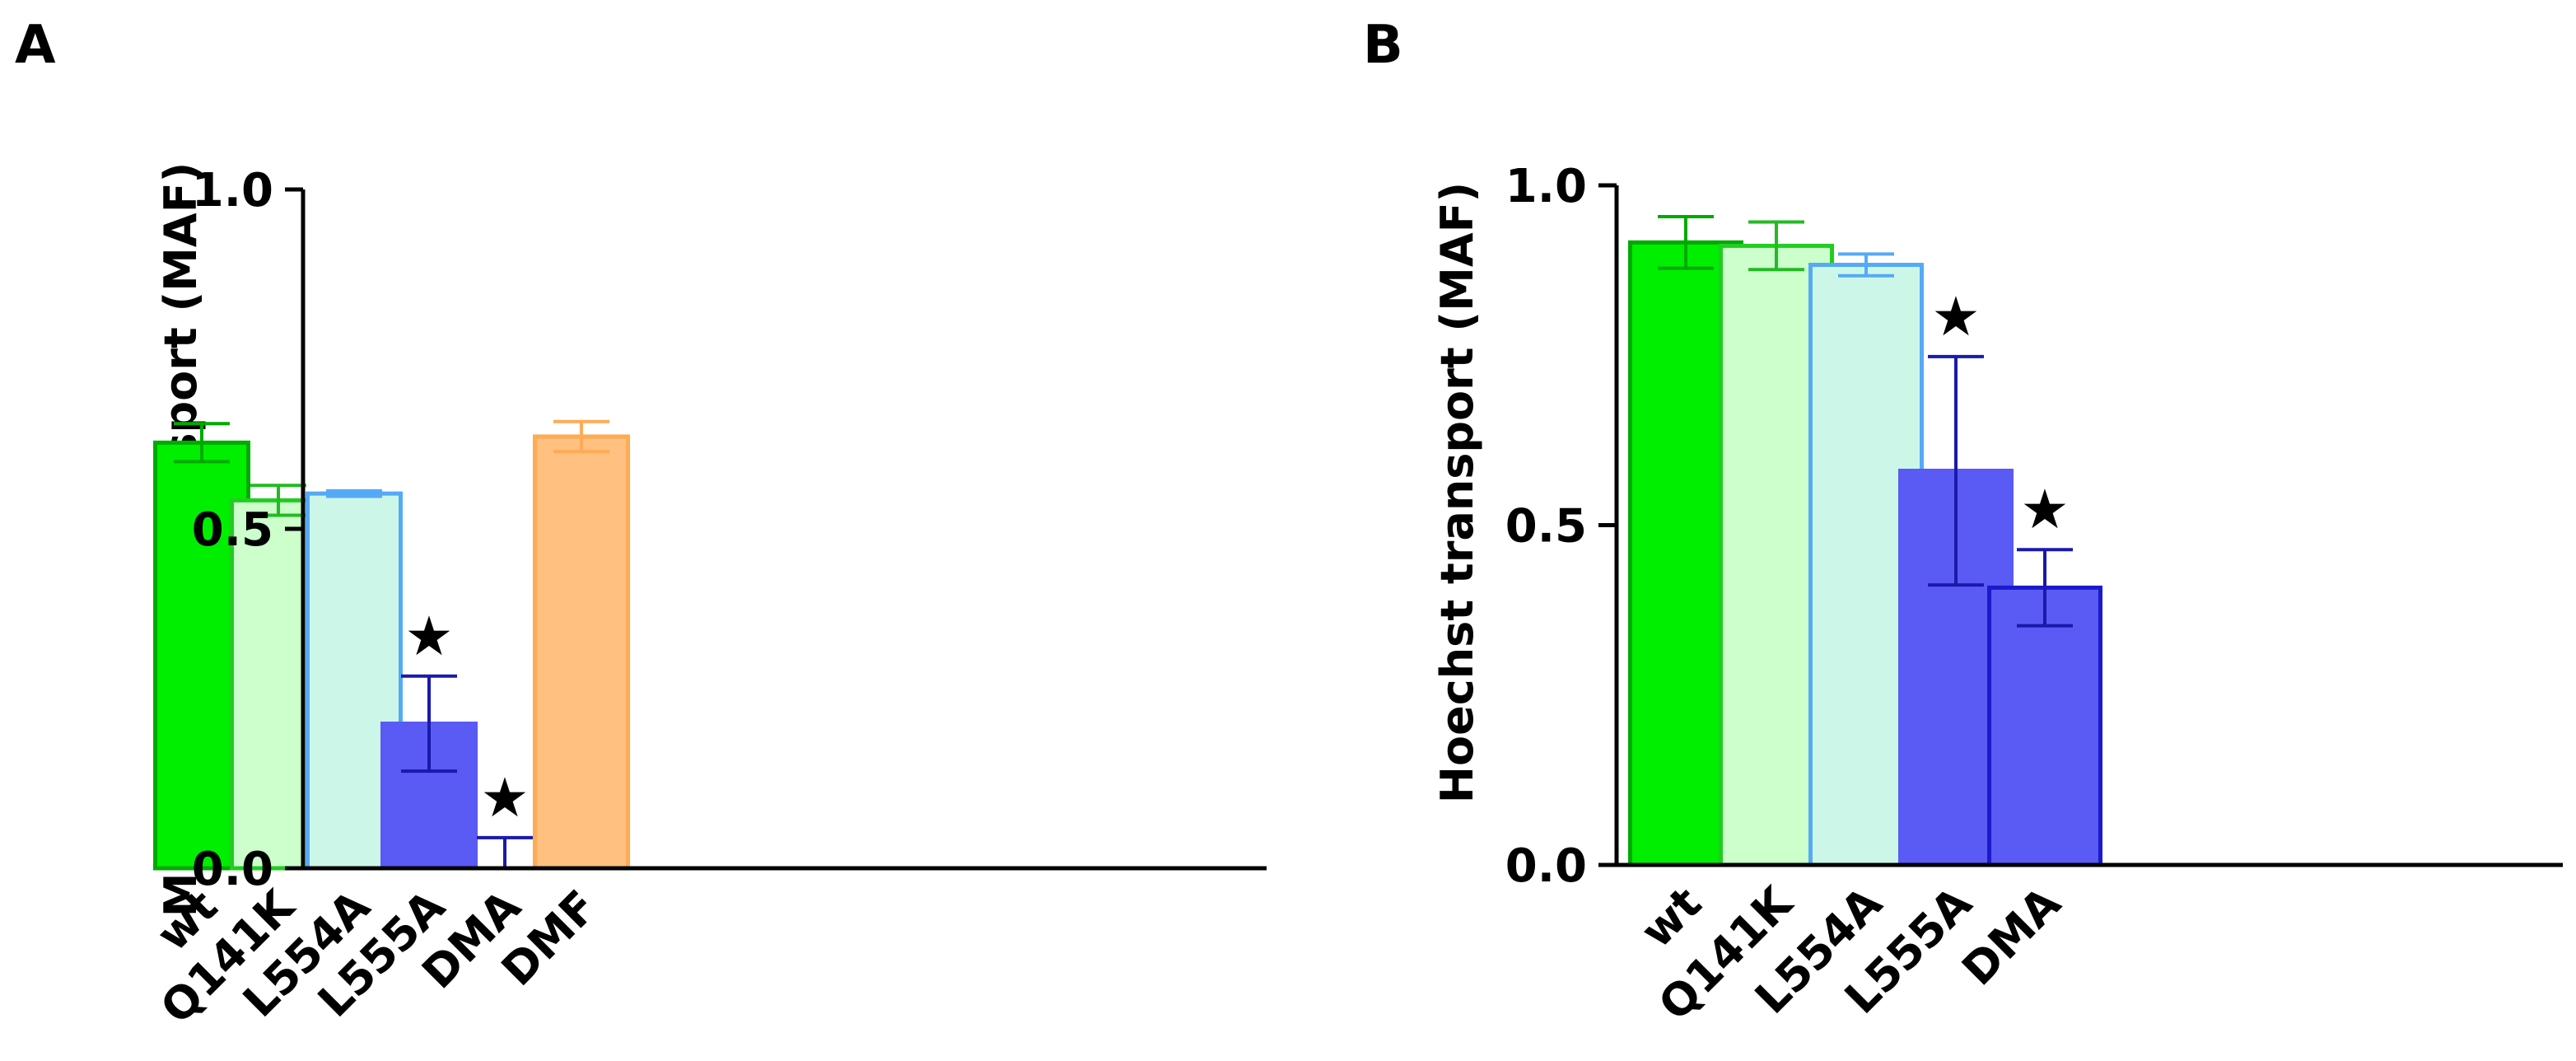 This screenshot has height=1061, width=2576. Describe the element at coordinates (1457, 492) in the screenshot. I see `y-axis-label-b: Hoechst transport (MAF)` at that location.